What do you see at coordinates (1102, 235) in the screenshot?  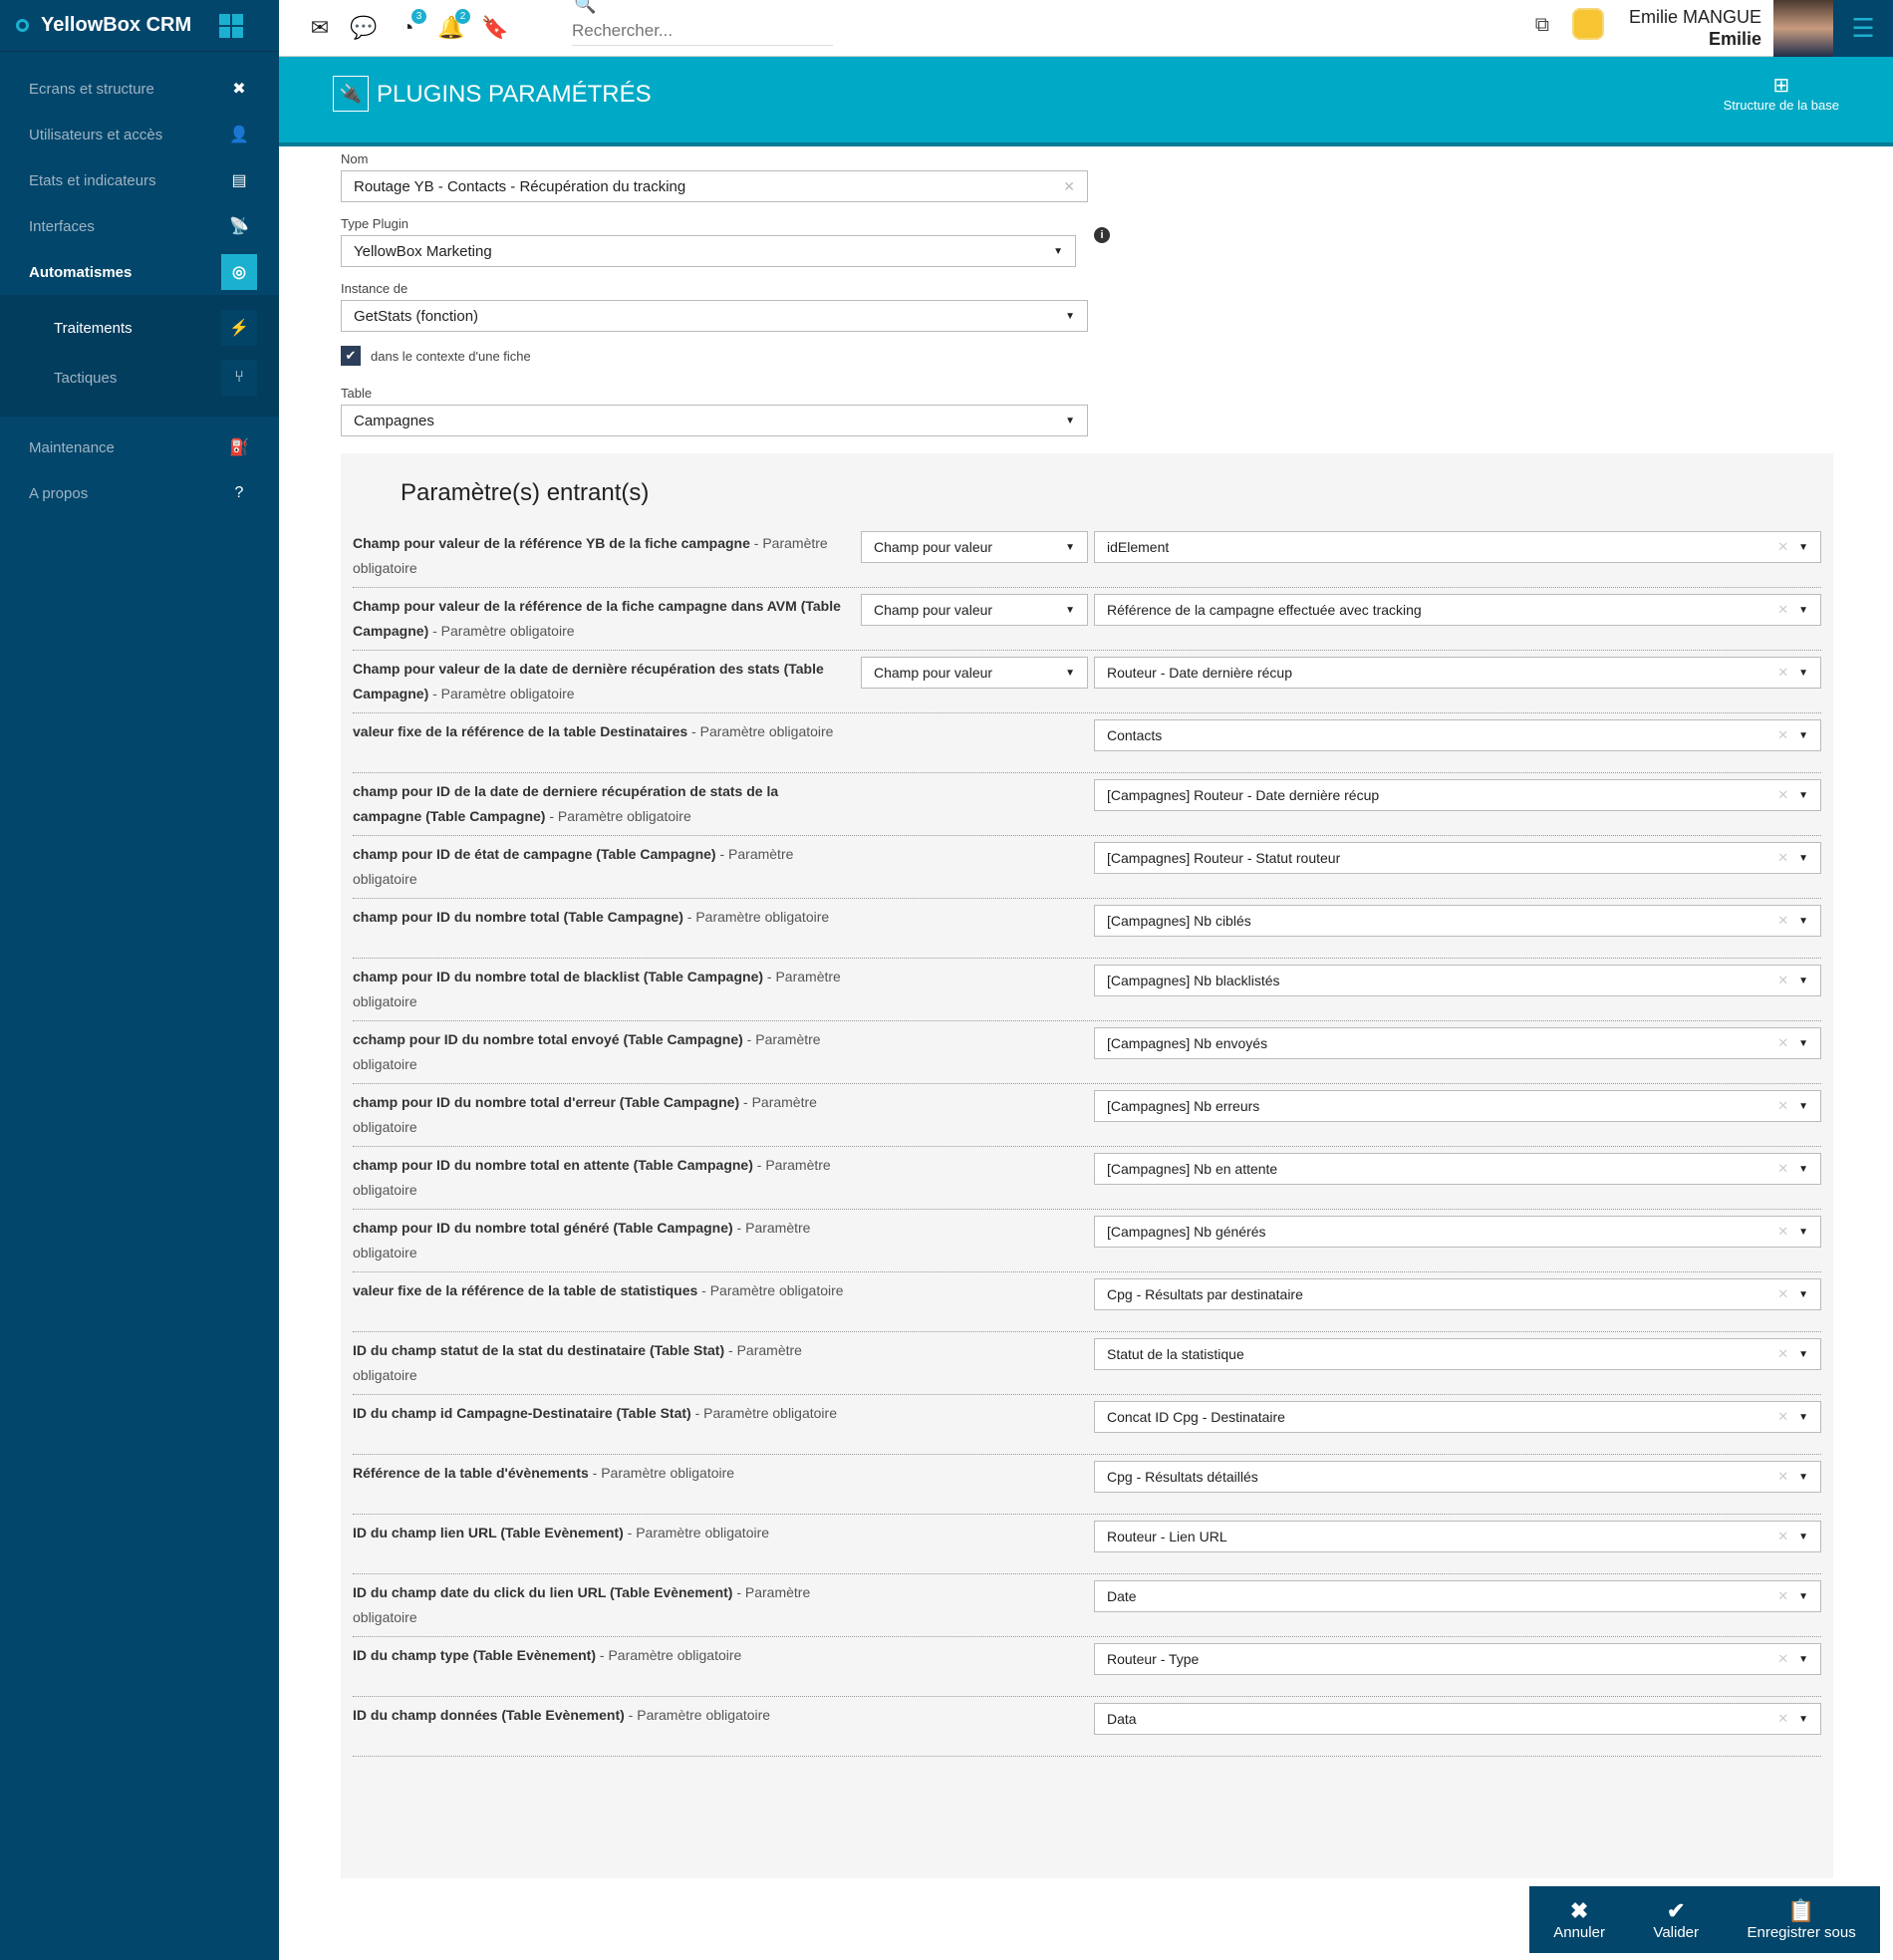 I see `info-icon: i` at bounding box center [1102, 235].